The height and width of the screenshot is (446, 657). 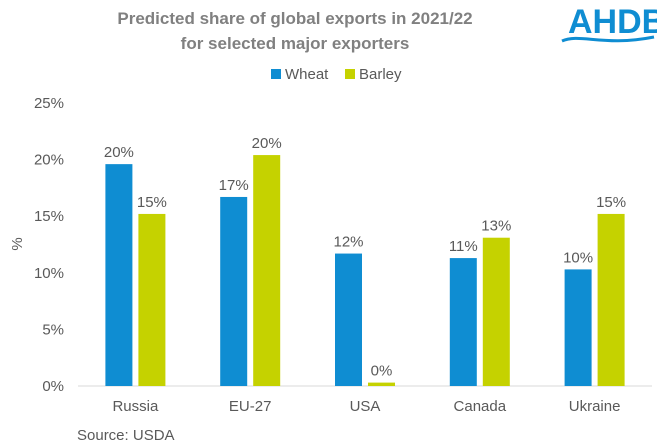 I want to click on legend: Wheat Barley, so click(x=336, y=74).